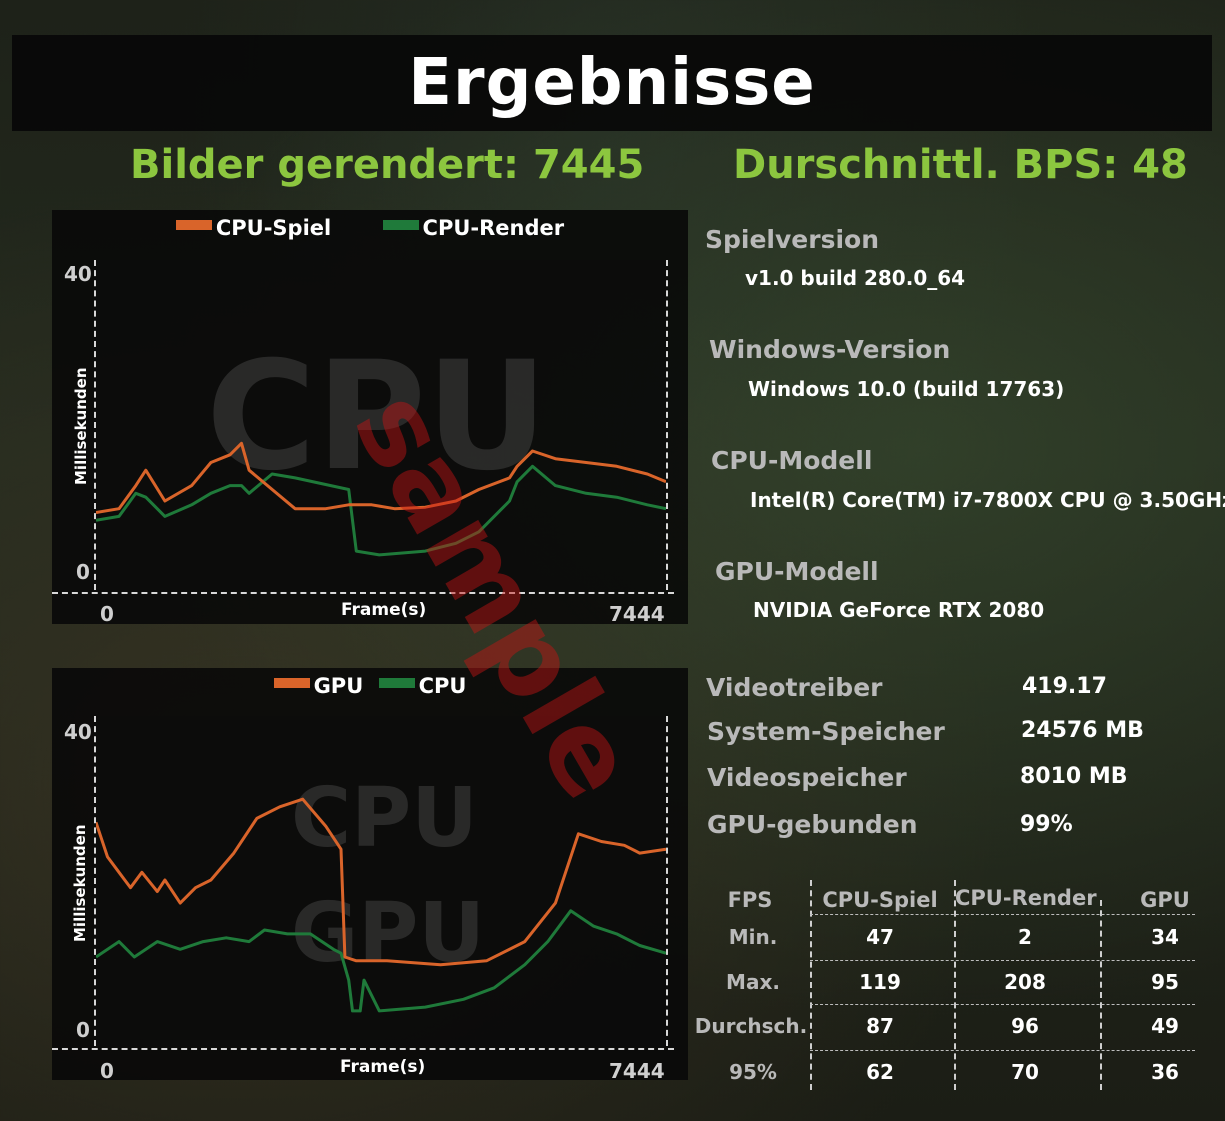  I want to click on frames-rendered: Bilder gerendert: 7445, so click(387, 165).